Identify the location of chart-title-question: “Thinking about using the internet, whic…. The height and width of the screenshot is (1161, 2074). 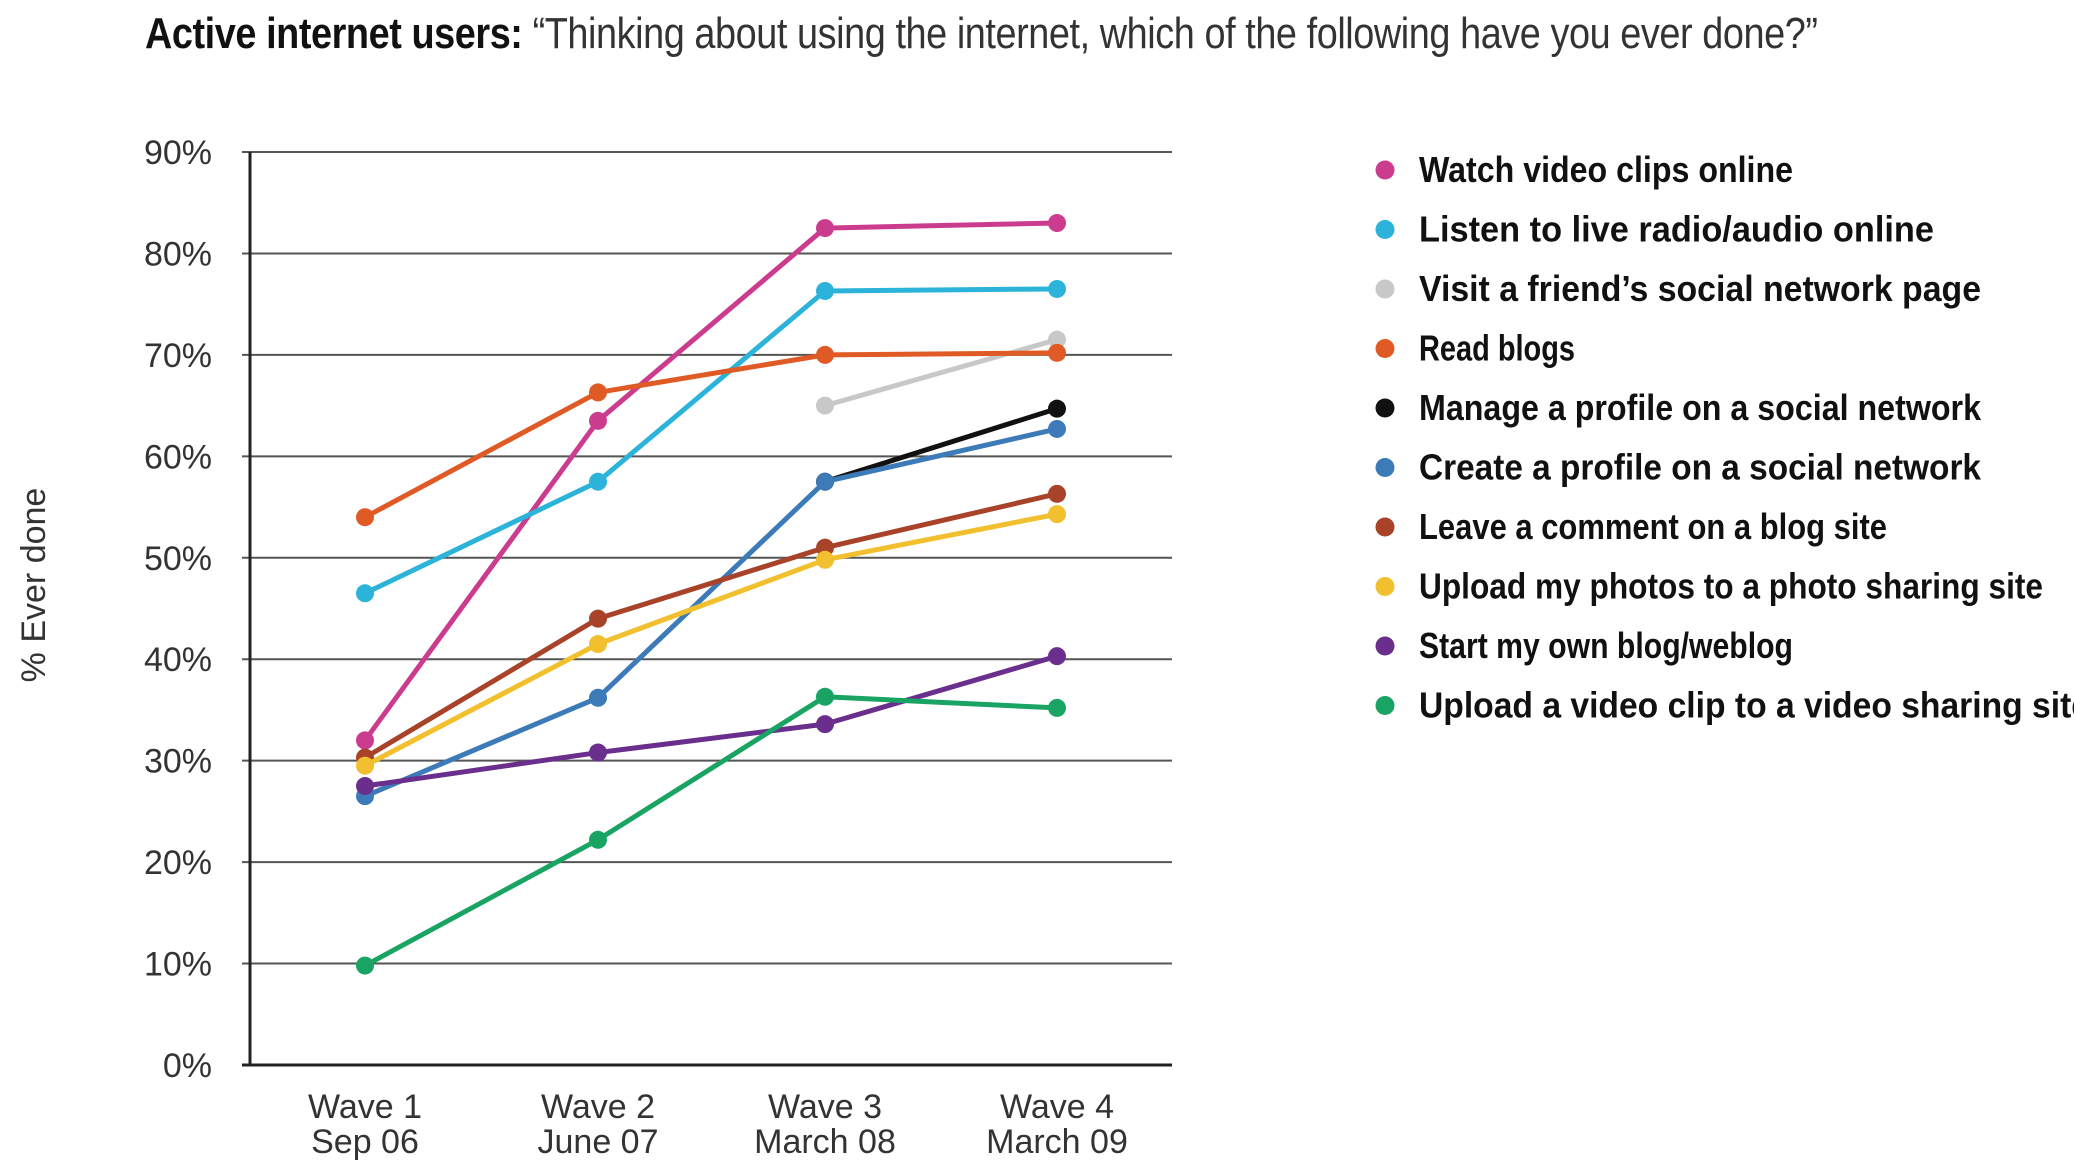
(1175, 33).